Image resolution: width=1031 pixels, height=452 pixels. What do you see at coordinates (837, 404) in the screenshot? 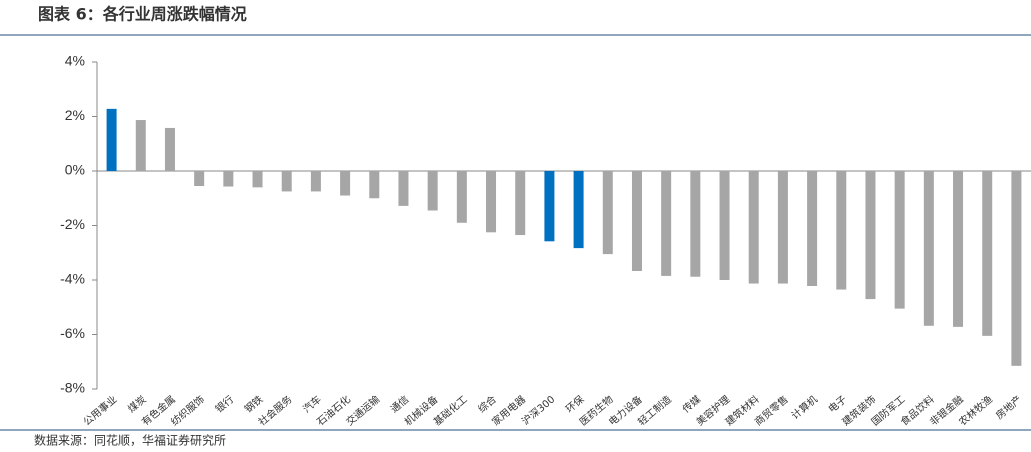
I see `x-tick-label: 电子` at bounding box center [837, 404].